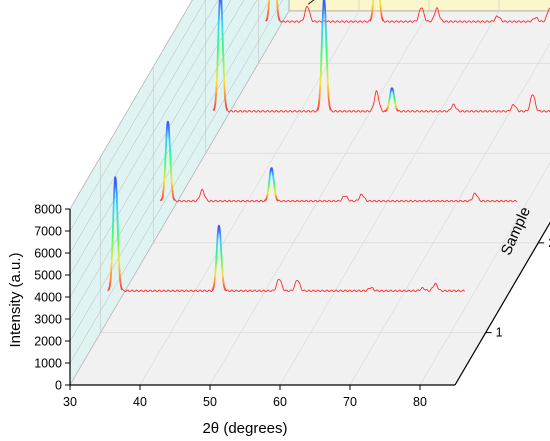 Image resolution: width=550 pixels, height=441 pixels. I want to click on back-wall, so click(419, 6).